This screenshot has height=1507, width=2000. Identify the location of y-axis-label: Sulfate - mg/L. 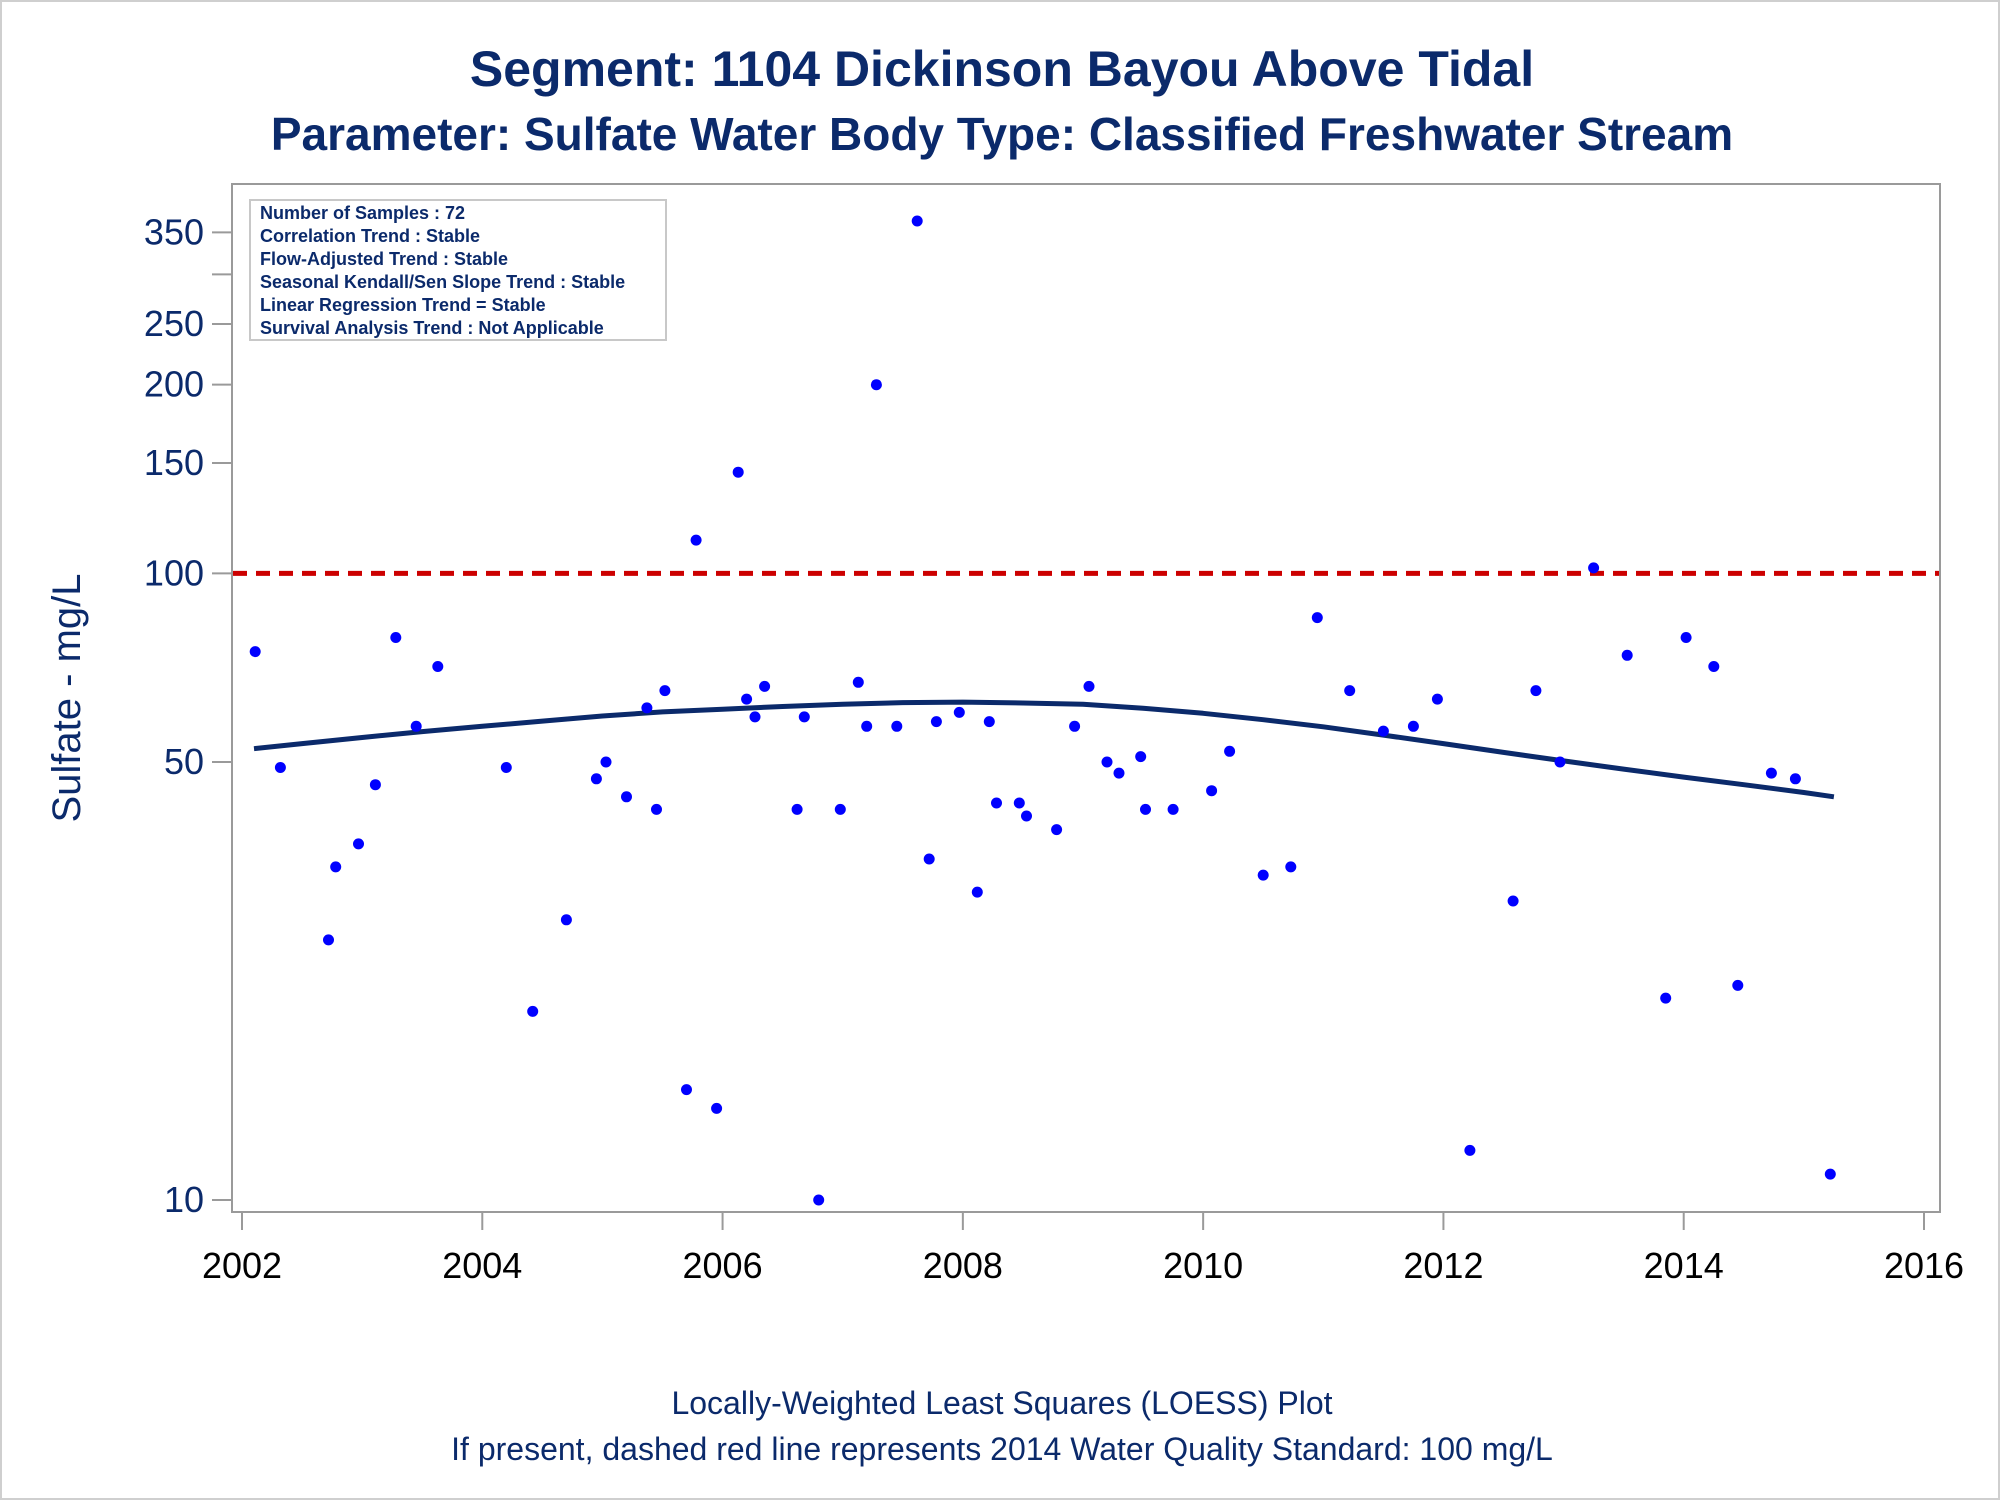
(67, 697).